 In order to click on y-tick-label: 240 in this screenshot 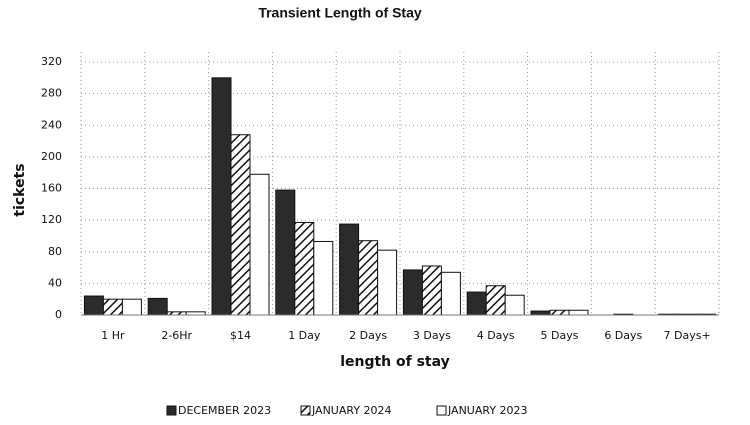, I will do `click(51, 124)`.